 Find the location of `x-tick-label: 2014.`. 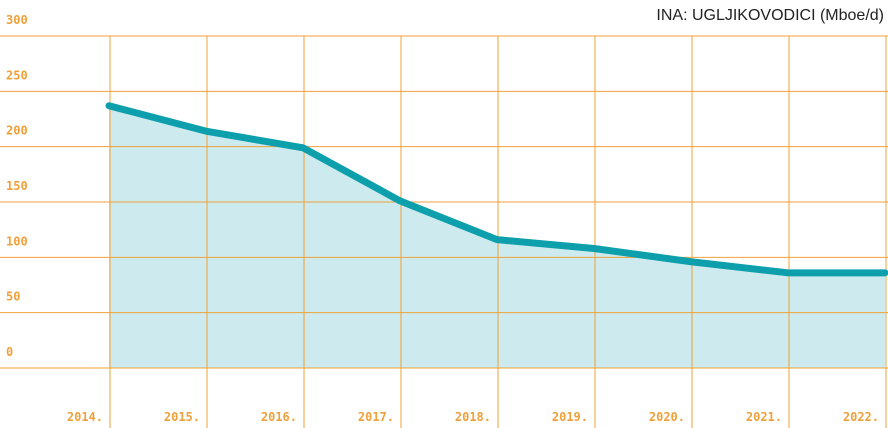

x-tick-label: 2014. is located at coordinates (85, 417).